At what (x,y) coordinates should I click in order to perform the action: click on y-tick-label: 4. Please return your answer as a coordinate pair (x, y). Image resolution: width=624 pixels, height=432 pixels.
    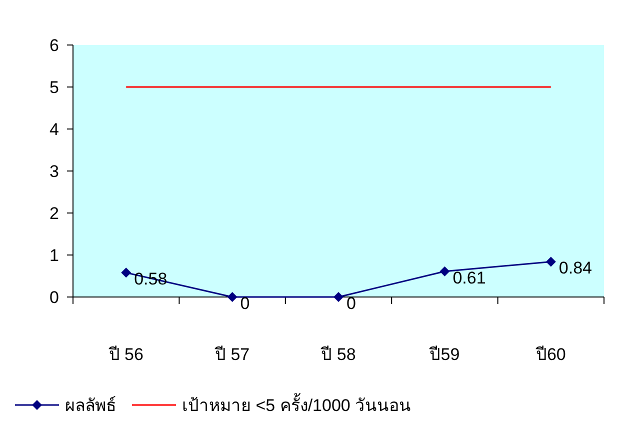
    Looking at the image, I should click on (54, 129).